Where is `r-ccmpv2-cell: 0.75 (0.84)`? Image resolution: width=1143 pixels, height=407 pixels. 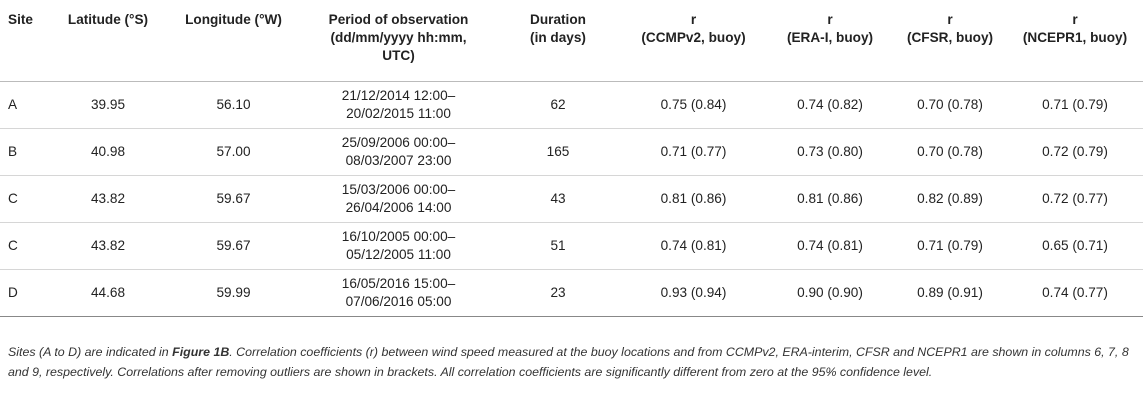
r-ccmpv2-cell: 0.75 (0.84) is located at coordinates (693, 104).